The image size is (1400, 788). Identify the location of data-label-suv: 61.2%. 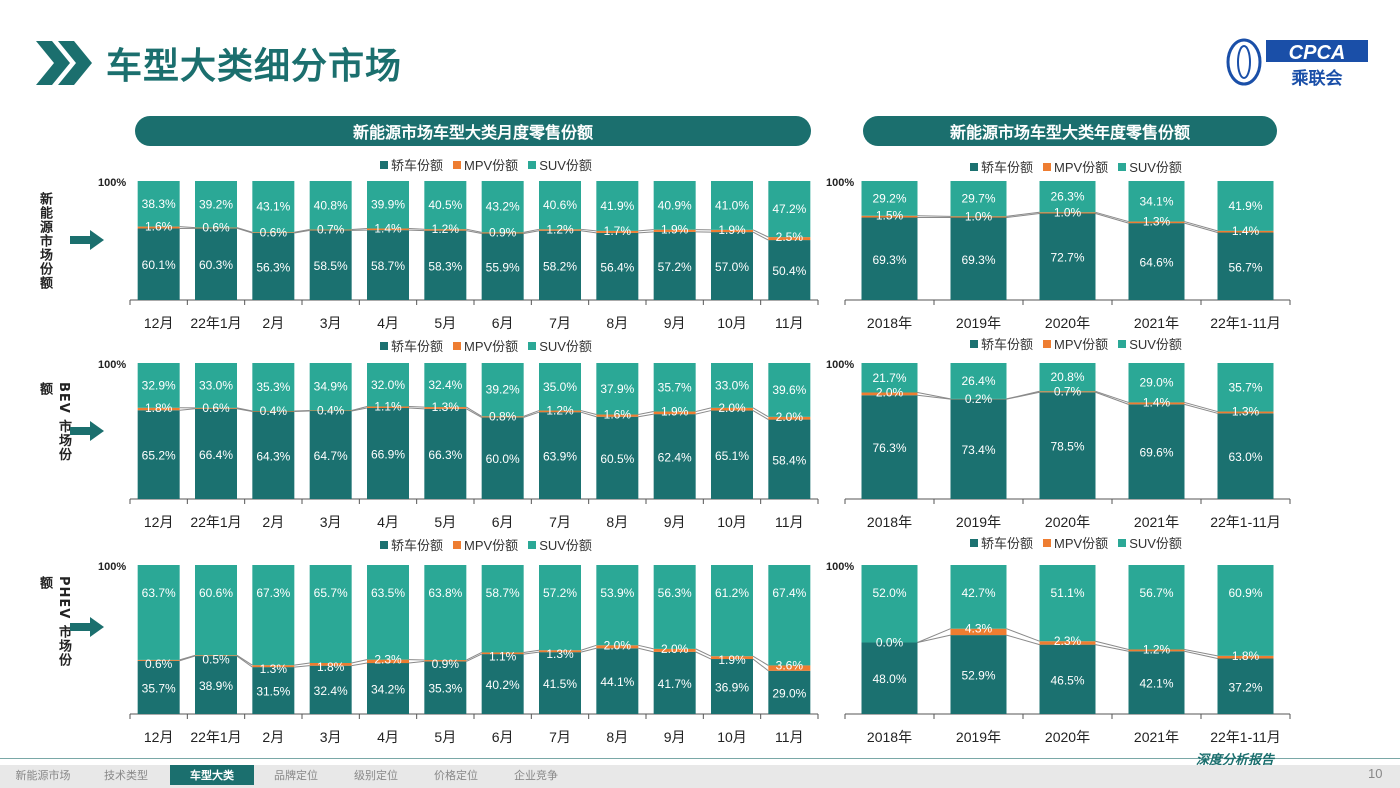
(732, 593).